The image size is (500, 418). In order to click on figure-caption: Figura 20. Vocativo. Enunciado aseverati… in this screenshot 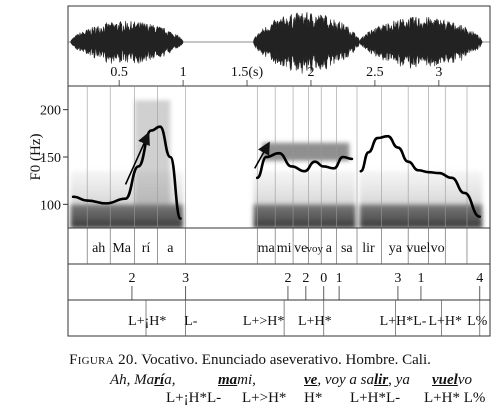, I will do `click(250, 360)`.